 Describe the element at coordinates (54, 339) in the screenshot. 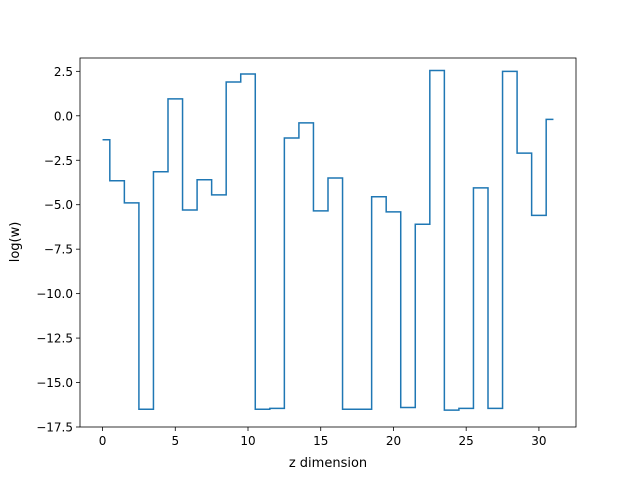

I see `y-tick-label: −12.5` at that location.